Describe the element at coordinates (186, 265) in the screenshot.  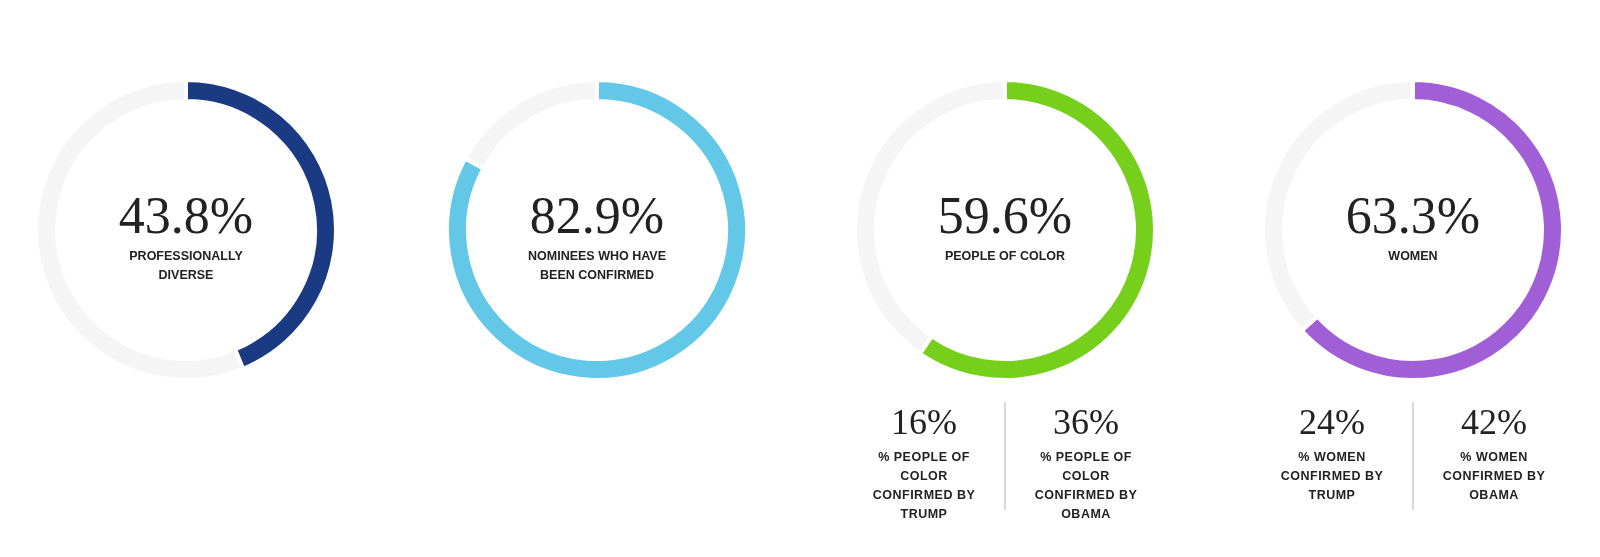
I see `slice-label: PROFESSIONALLY DIVERSE` at that location.